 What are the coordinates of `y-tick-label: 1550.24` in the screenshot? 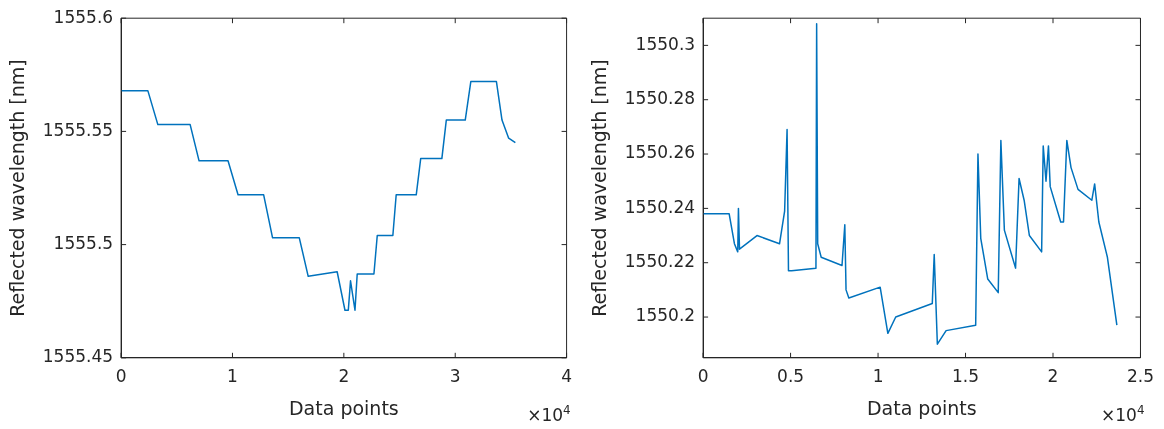 It's located at (660, 206).